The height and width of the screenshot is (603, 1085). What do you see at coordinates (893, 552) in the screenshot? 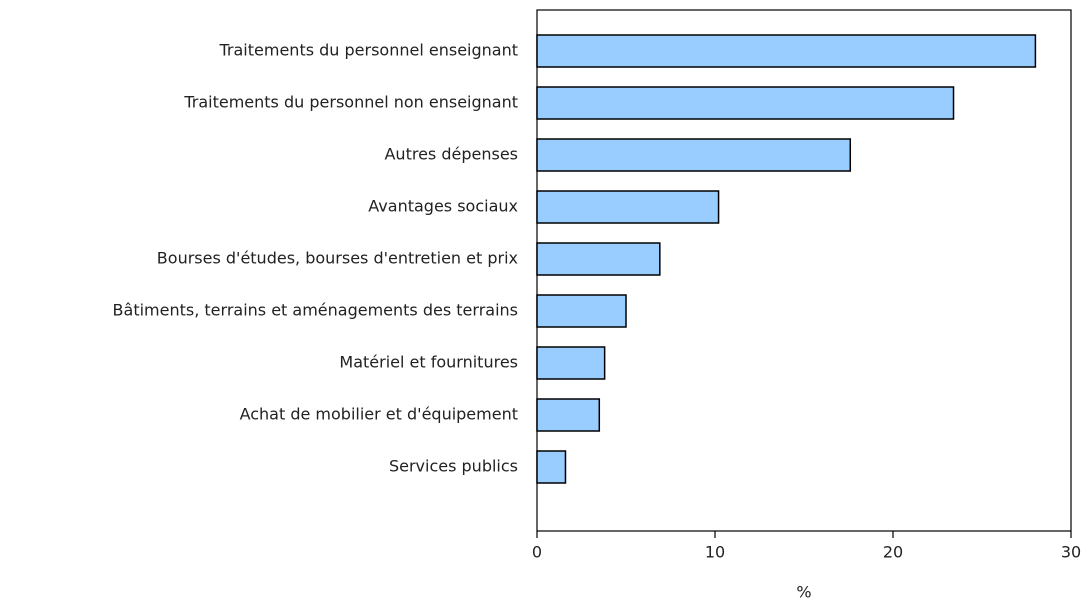
I see `x-tick-label: 20` at bounding box center [893, 552].